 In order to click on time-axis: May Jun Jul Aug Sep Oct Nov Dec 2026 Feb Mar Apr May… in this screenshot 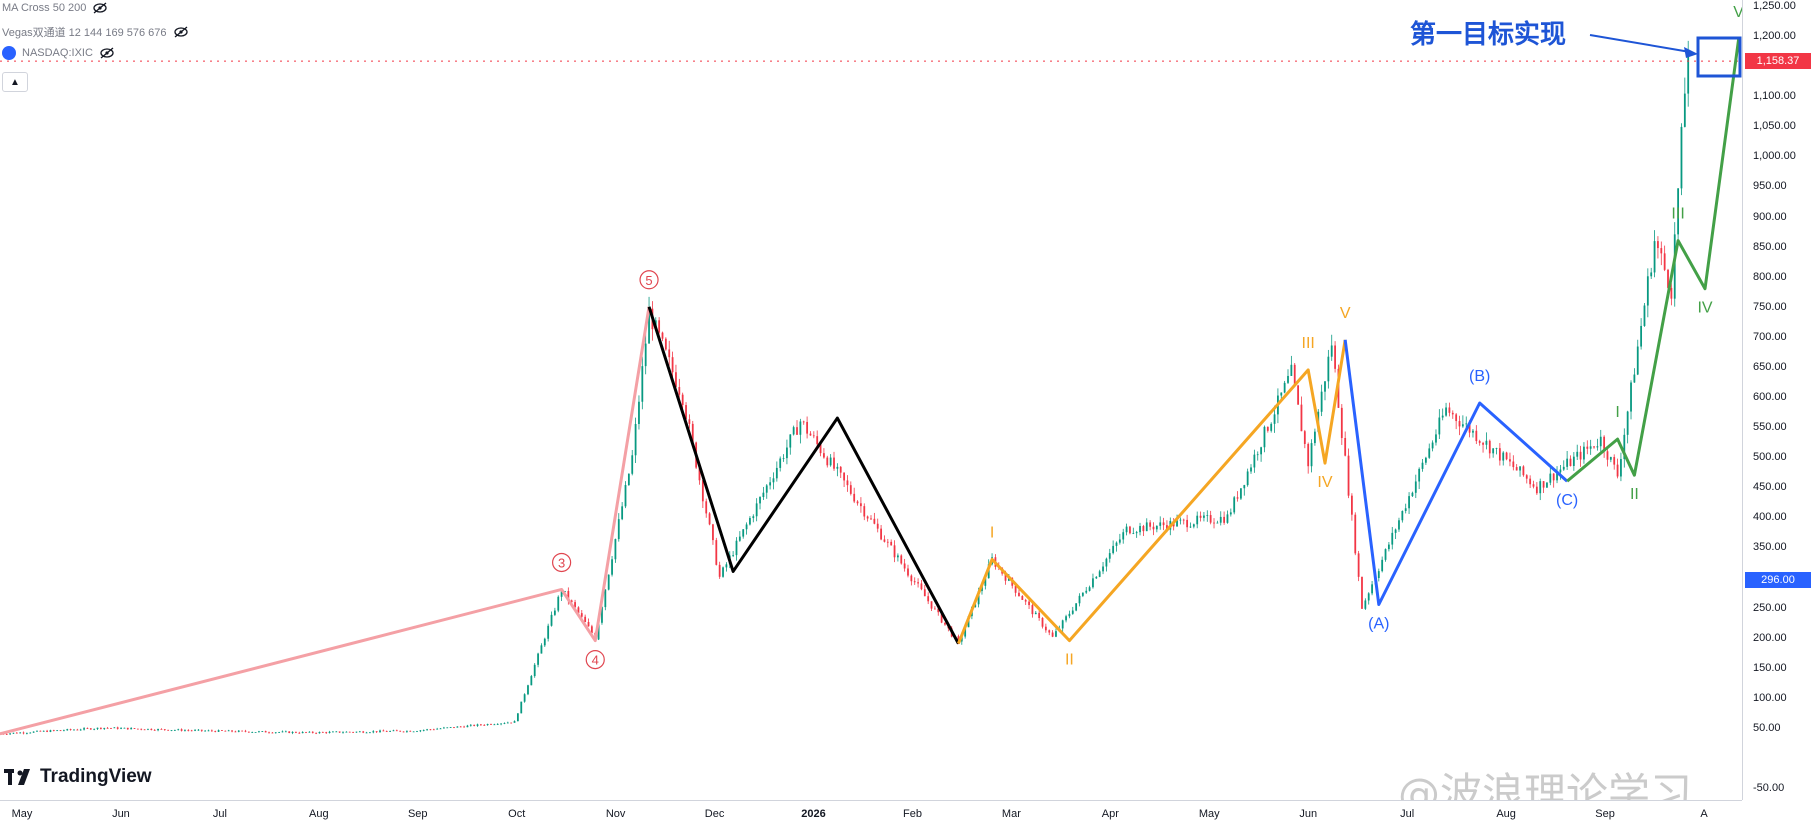, I will do `click(871, 814)`.